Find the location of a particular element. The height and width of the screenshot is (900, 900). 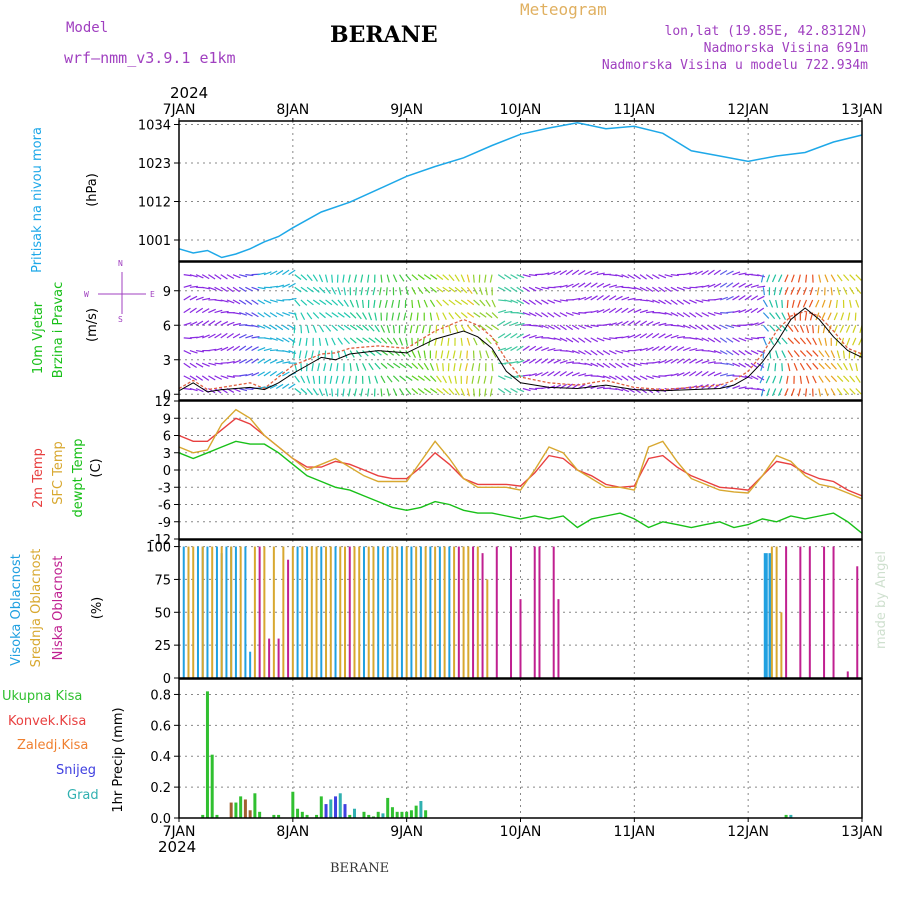

cloud-low-bar is located at coordinates (496, 612).